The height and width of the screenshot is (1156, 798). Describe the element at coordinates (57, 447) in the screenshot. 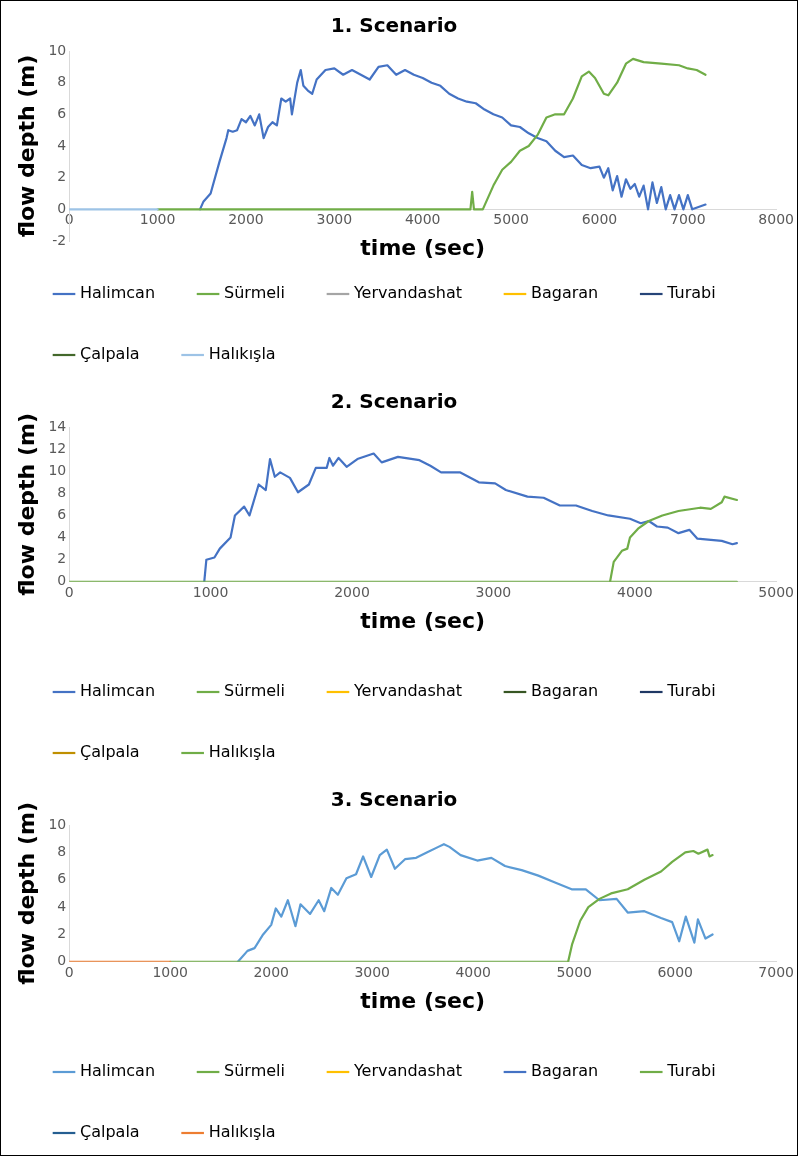

I see `y-tick-label: 12` at that location.